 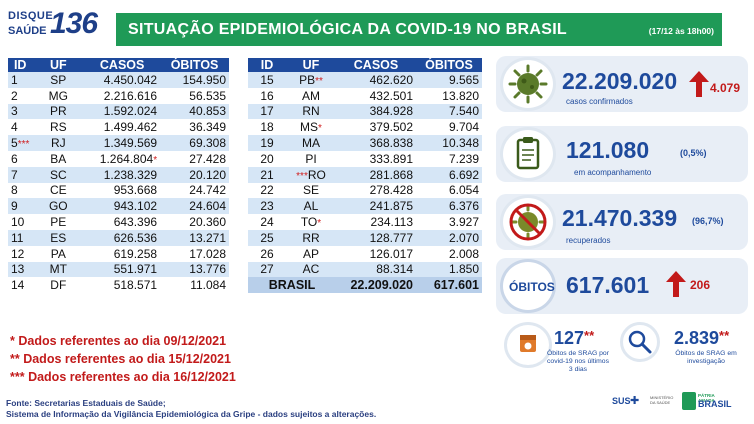 What do you see at coordinates (267, 143) in the screenshot?
I see `cell-id: 19` at bounding box center [267, 143].